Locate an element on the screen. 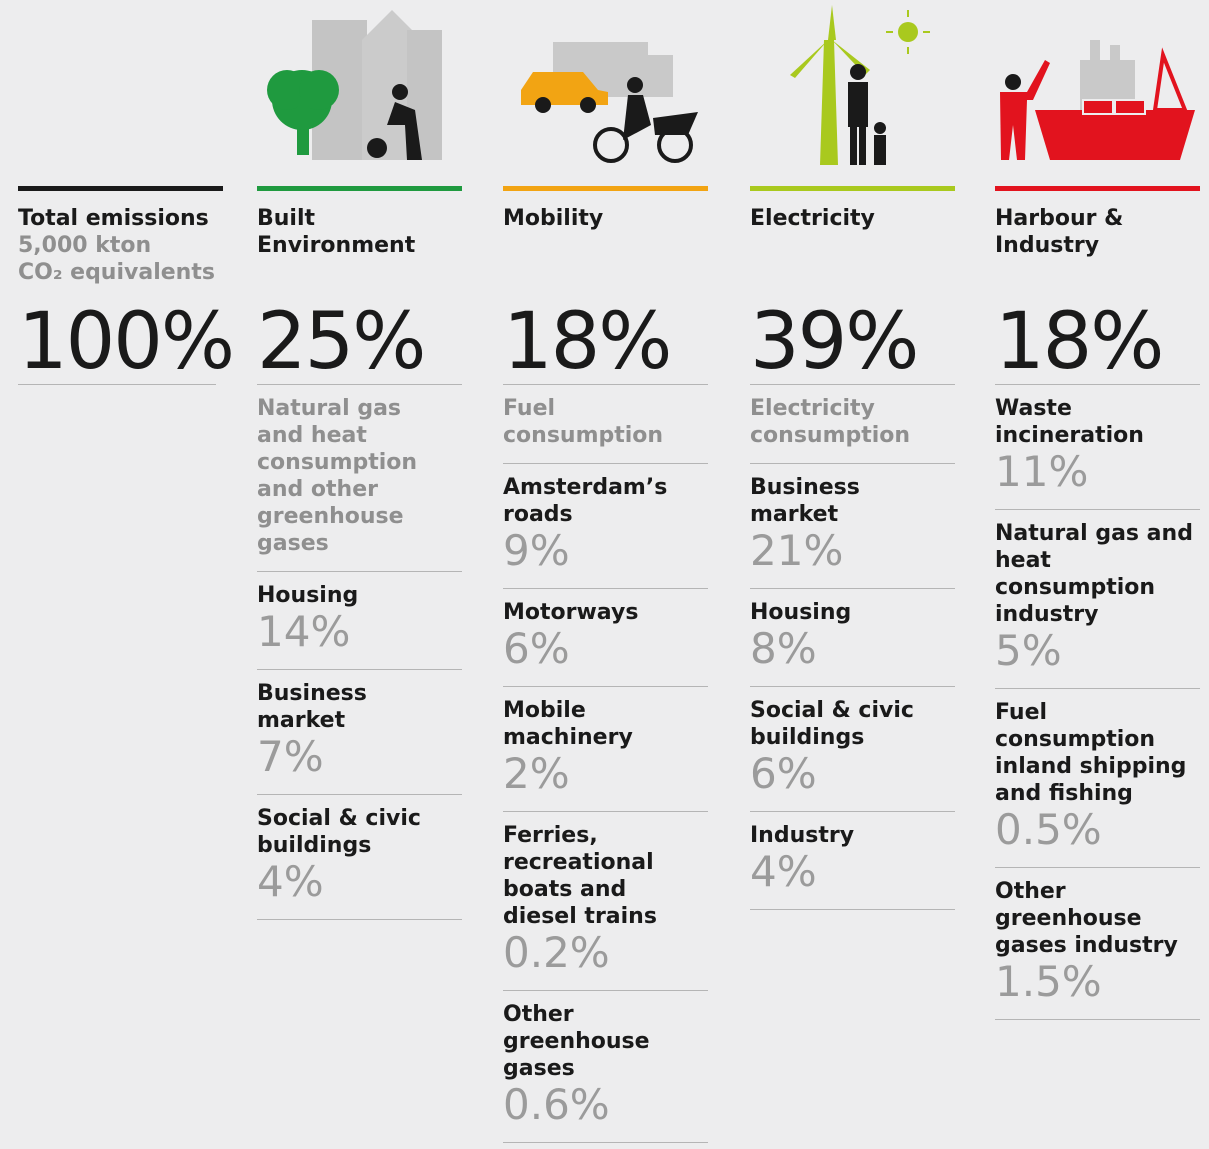 This screenshot has width=1209, height=1149. sector-title: Electricity is located at coordinates (812, 218).